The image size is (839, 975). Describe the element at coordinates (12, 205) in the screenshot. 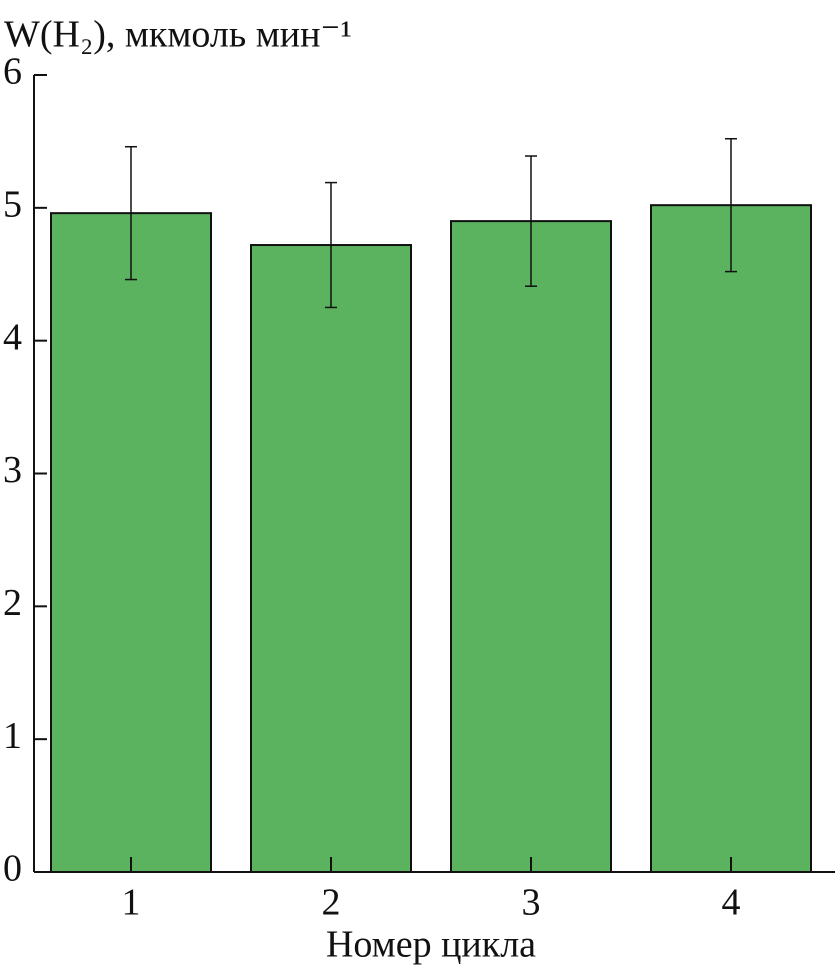

I see `y-tick-label: 5` at that location.